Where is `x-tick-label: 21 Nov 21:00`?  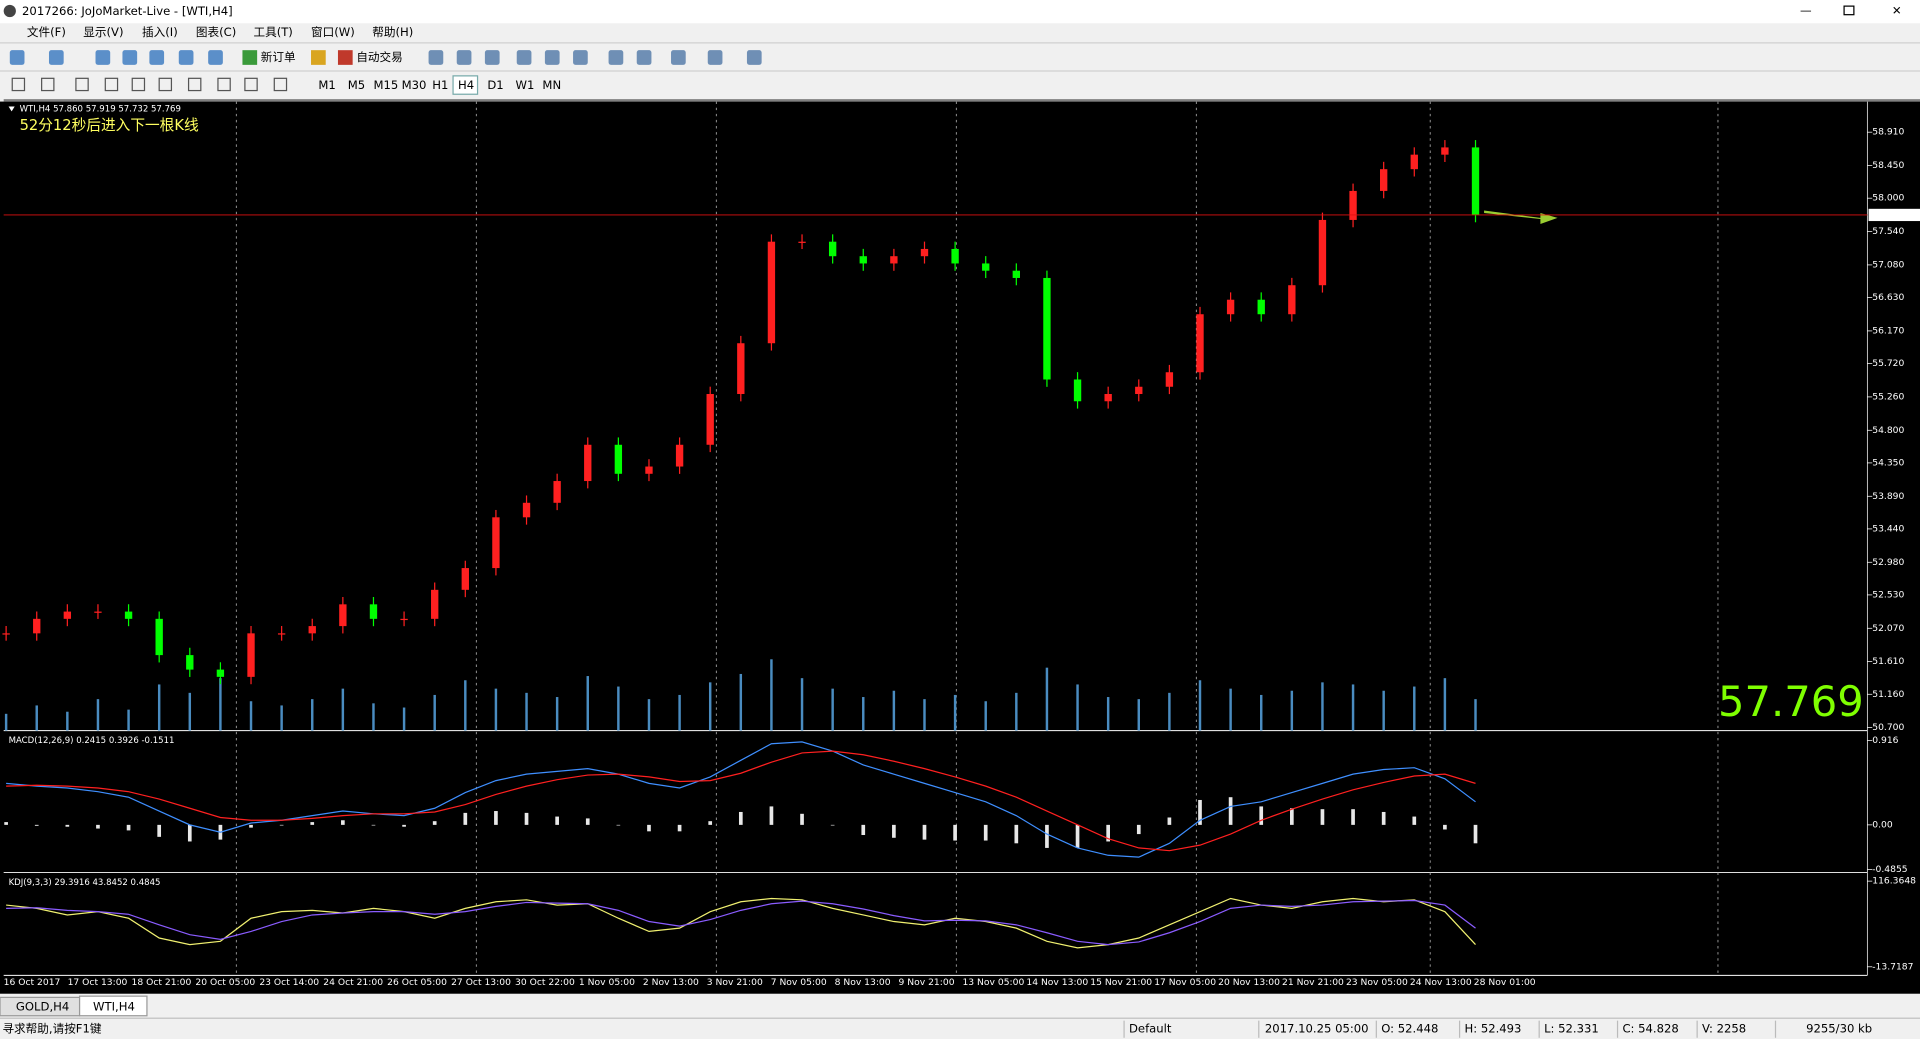 x-tick-label: 21 Nov 21:00 is located at coordinates (1313, 982).